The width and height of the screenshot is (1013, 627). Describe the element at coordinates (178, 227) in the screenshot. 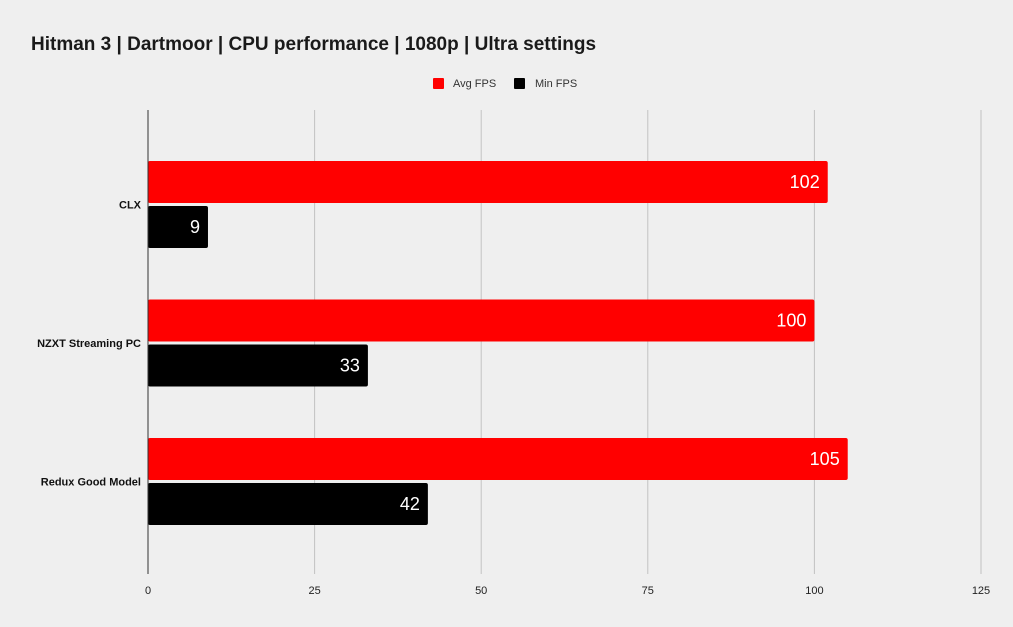

I see `bar-clx-min-fps` at that location.